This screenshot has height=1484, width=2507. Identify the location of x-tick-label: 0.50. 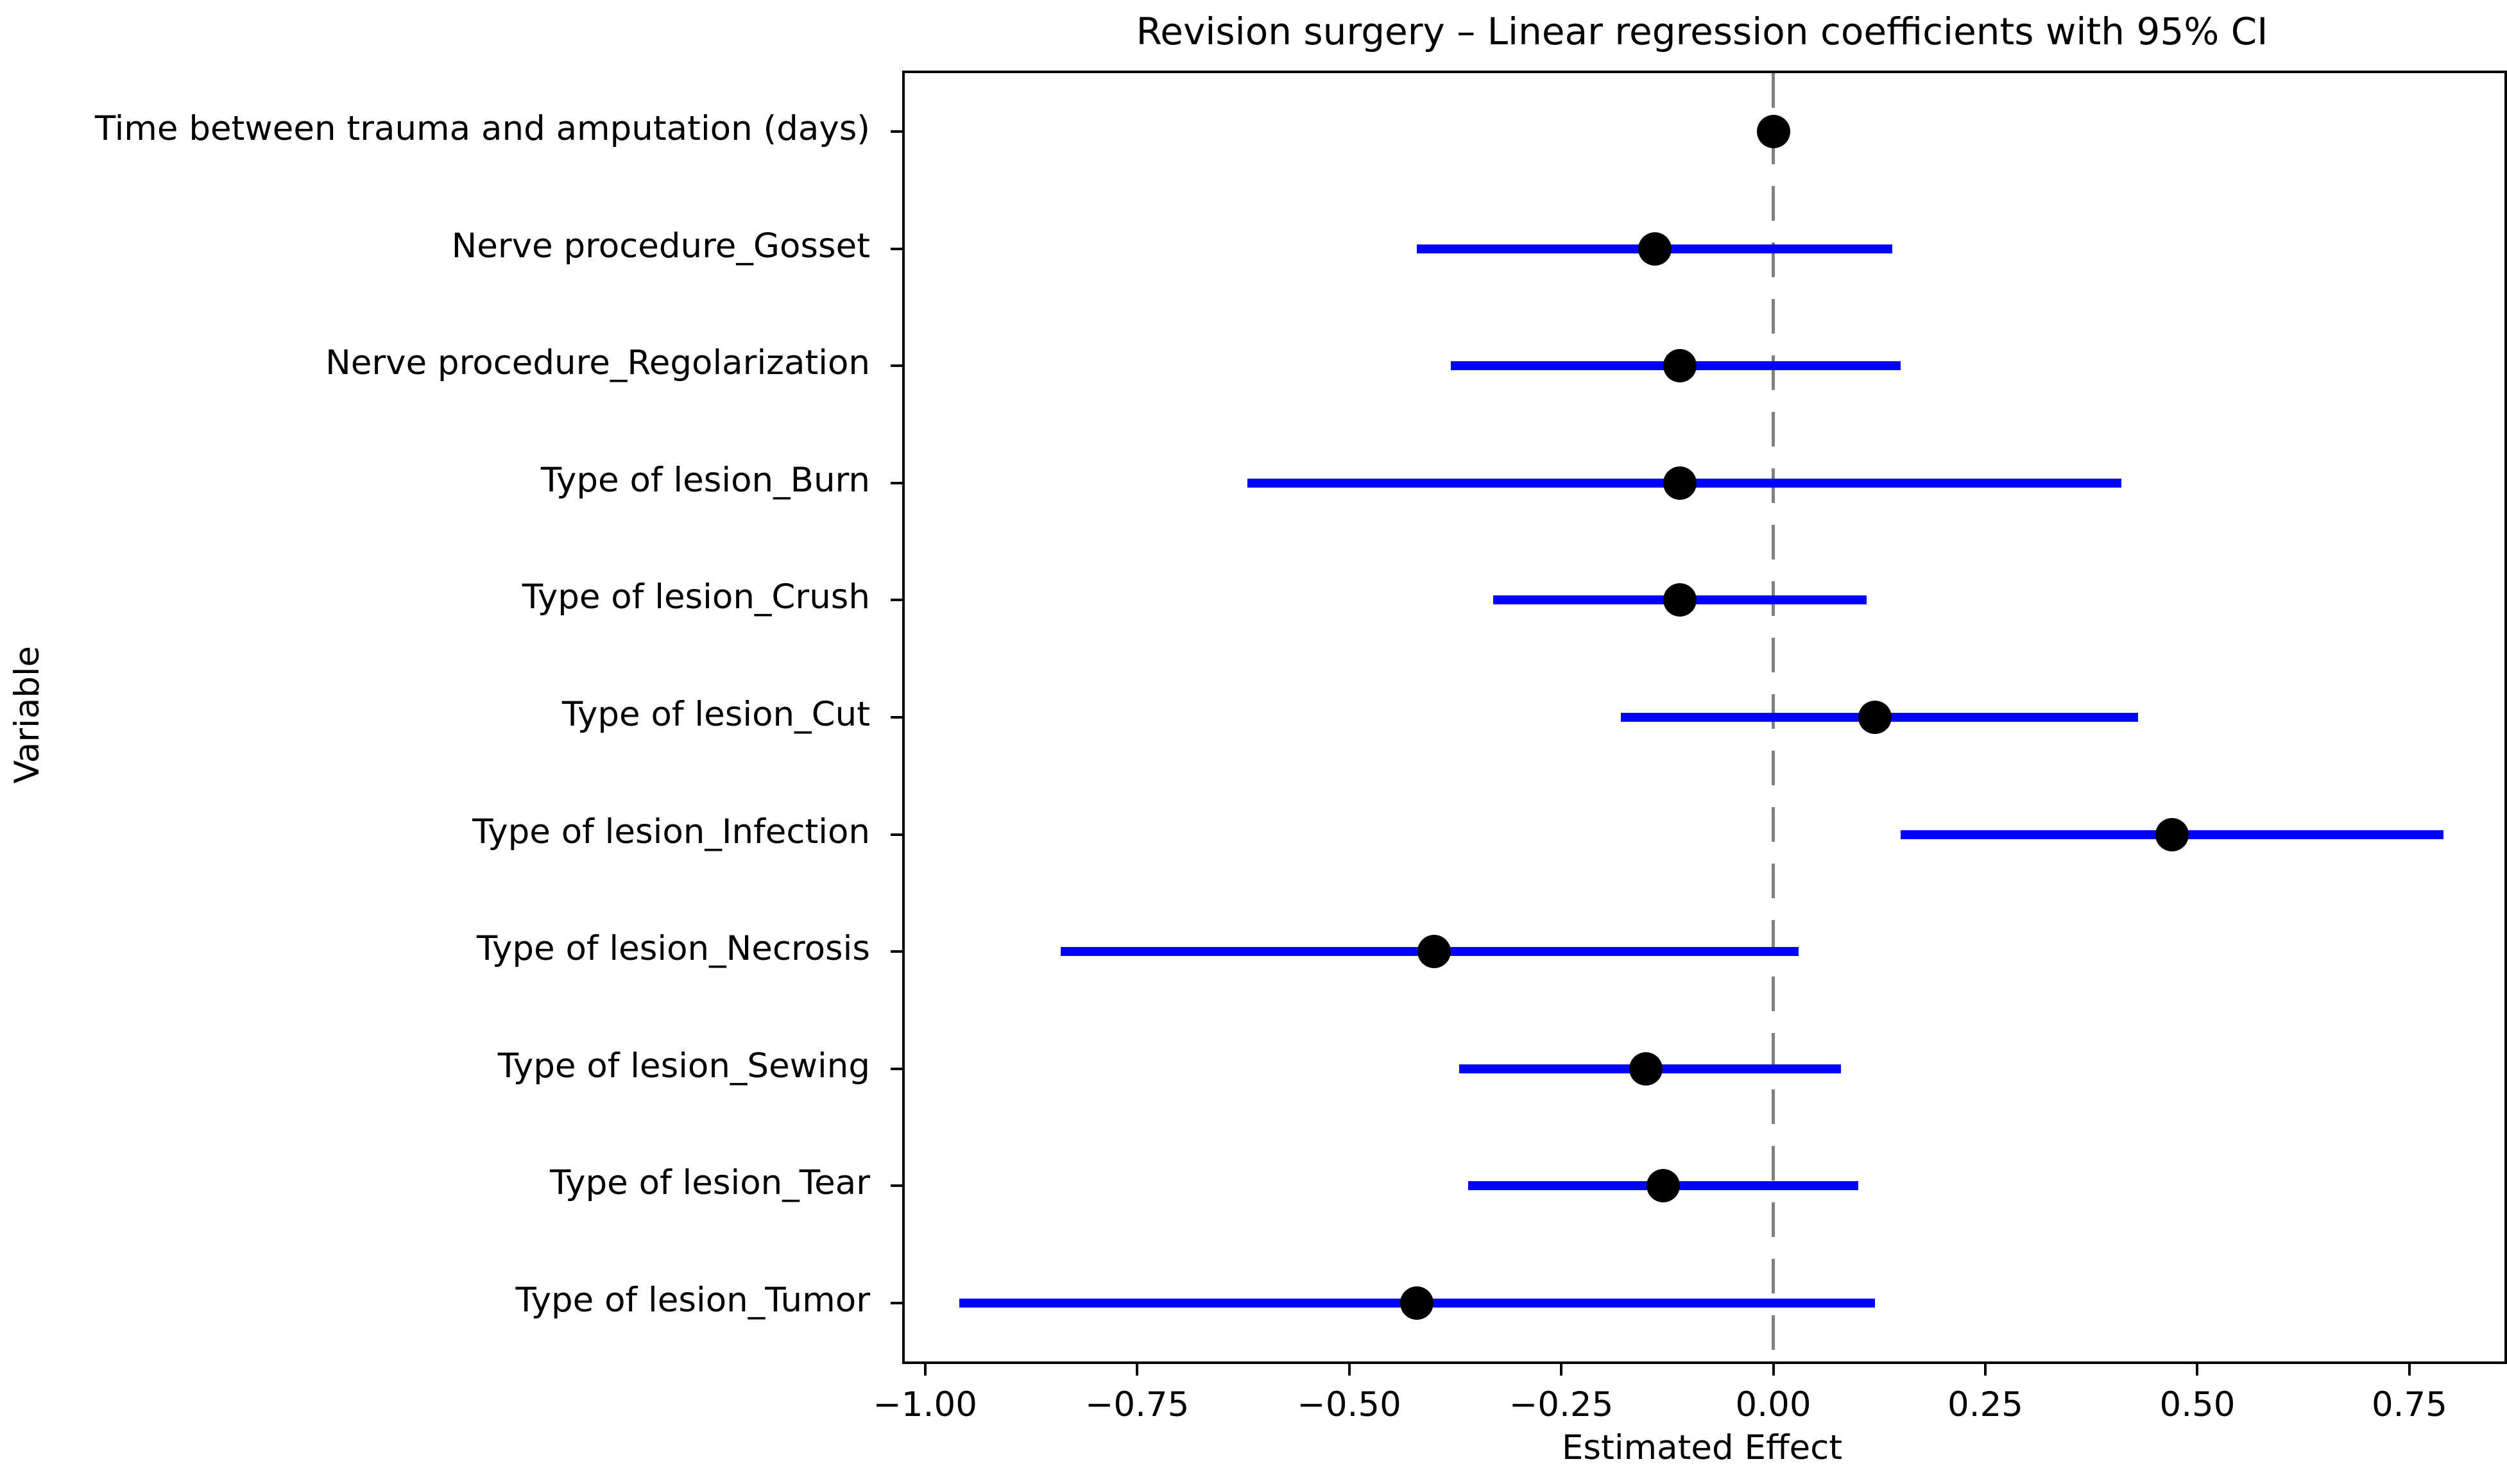
(2198, 1405).